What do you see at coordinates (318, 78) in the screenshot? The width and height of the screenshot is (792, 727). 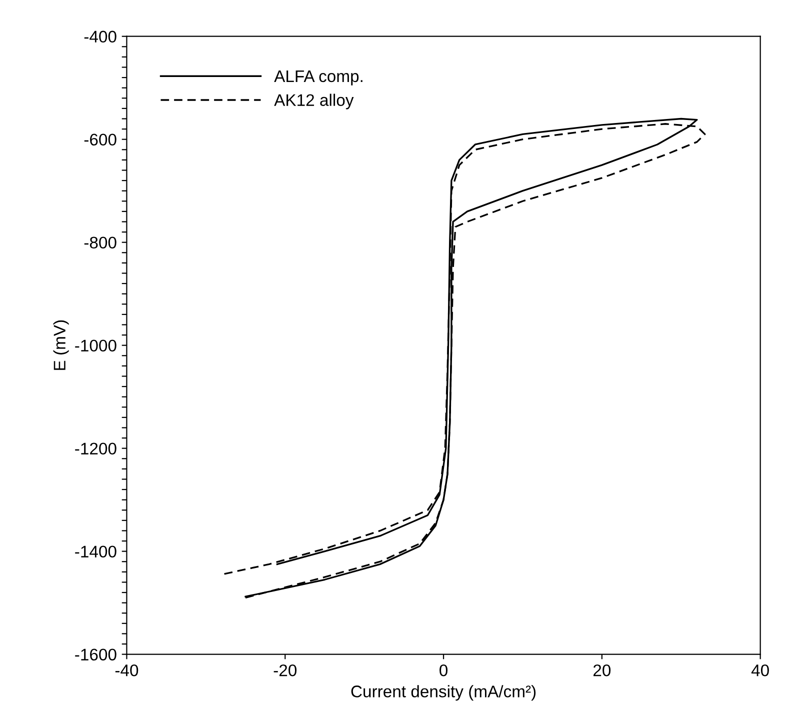 I see `text: ALFA comp.` at bounding box center [318, 78].